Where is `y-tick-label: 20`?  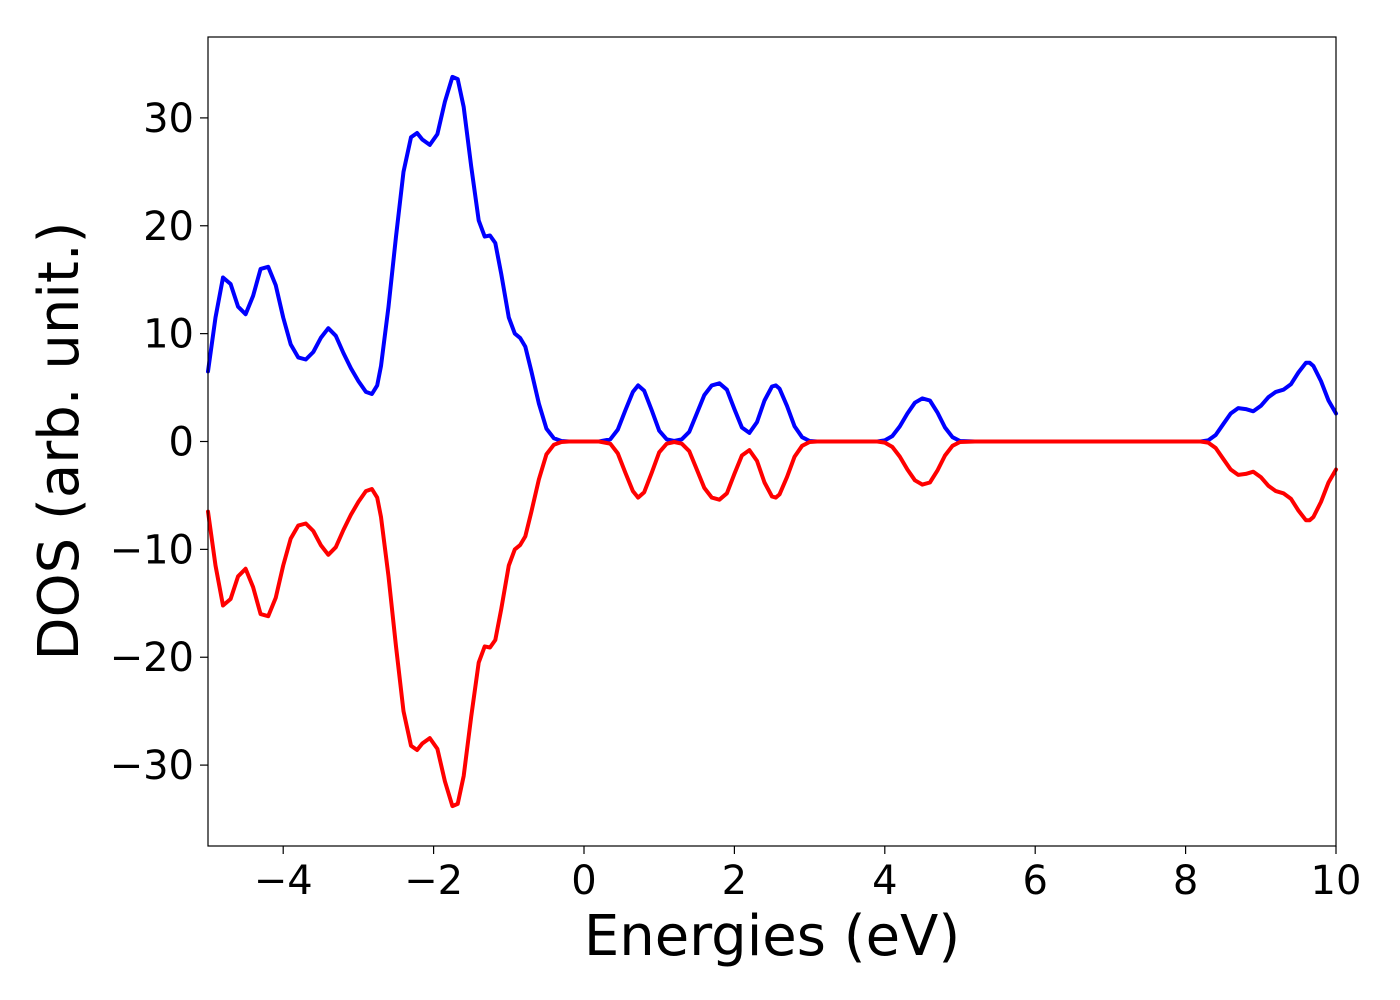
y-tick-label: 20 is located at coordinates (168, 227).